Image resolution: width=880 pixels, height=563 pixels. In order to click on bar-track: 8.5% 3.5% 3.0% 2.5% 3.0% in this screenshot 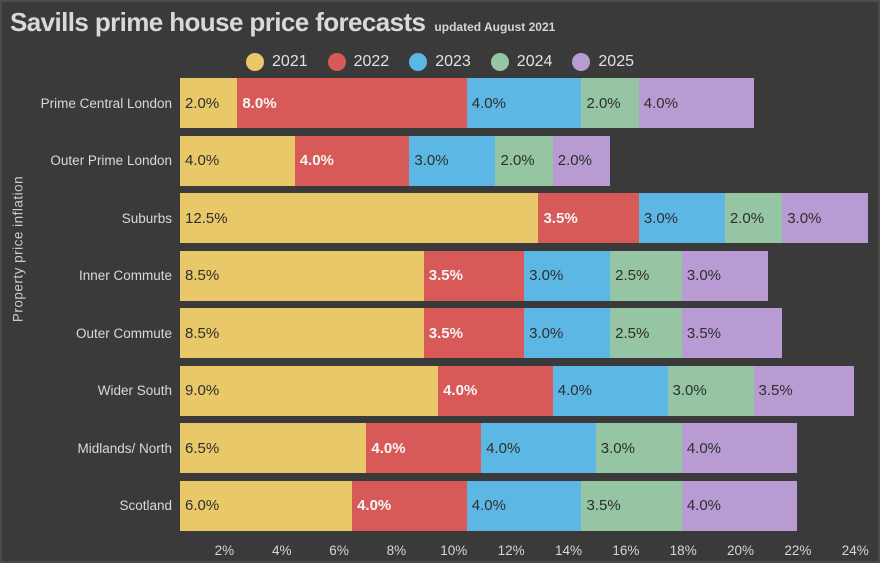, I will do `click(527, 275)`.